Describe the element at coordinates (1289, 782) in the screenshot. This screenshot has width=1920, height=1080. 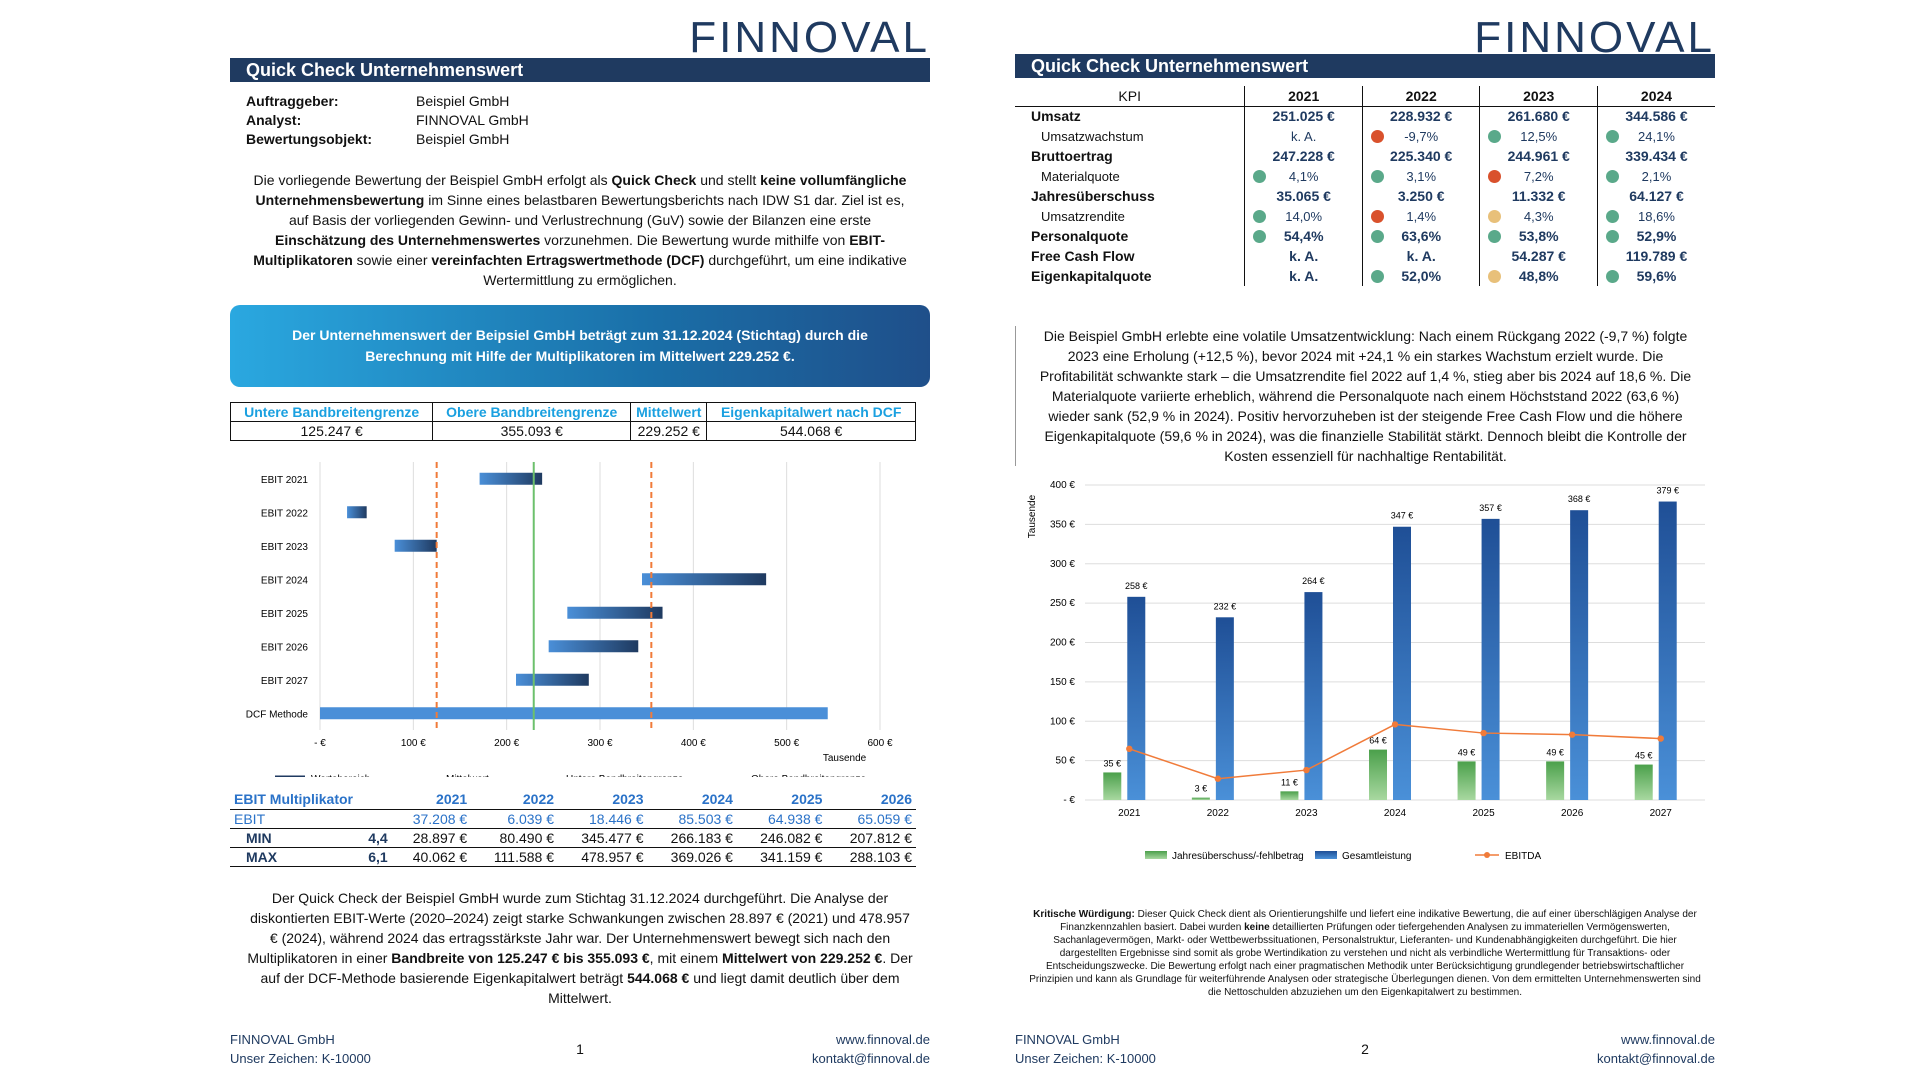
I see `data-label: 11 €` at that location.